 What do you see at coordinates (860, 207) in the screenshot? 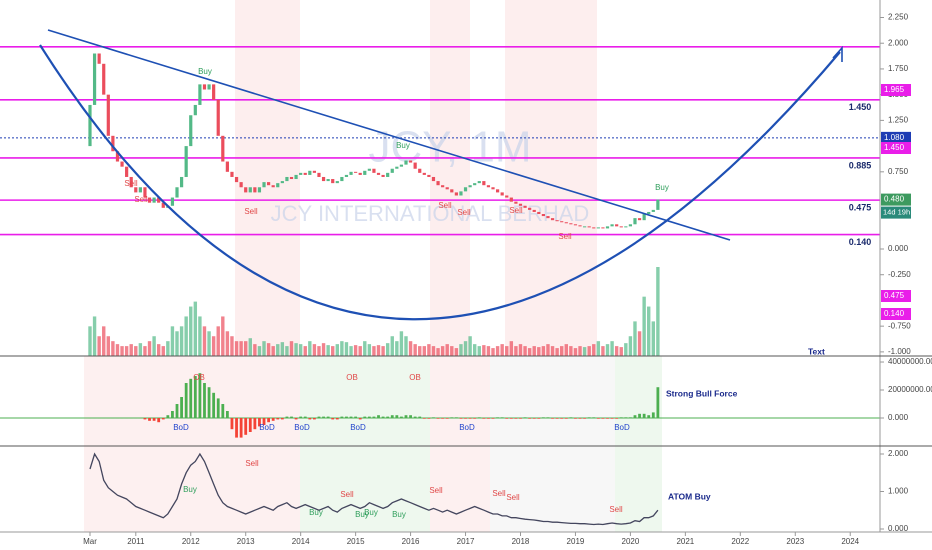
I see `level-label: 0.475` at bounding box center [860, 207].